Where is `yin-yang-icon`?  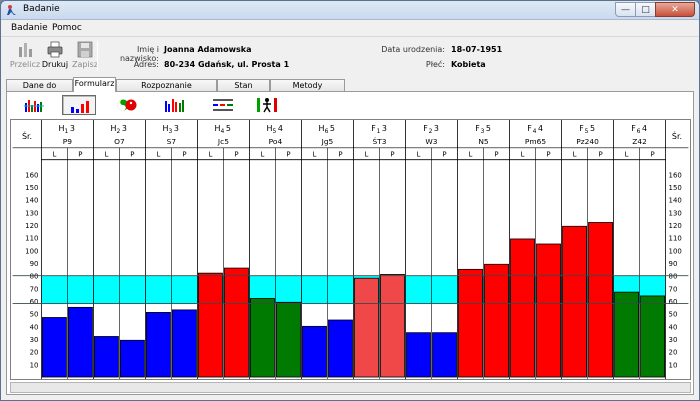
yin-yang-icon is located at coordinates (127, 105).